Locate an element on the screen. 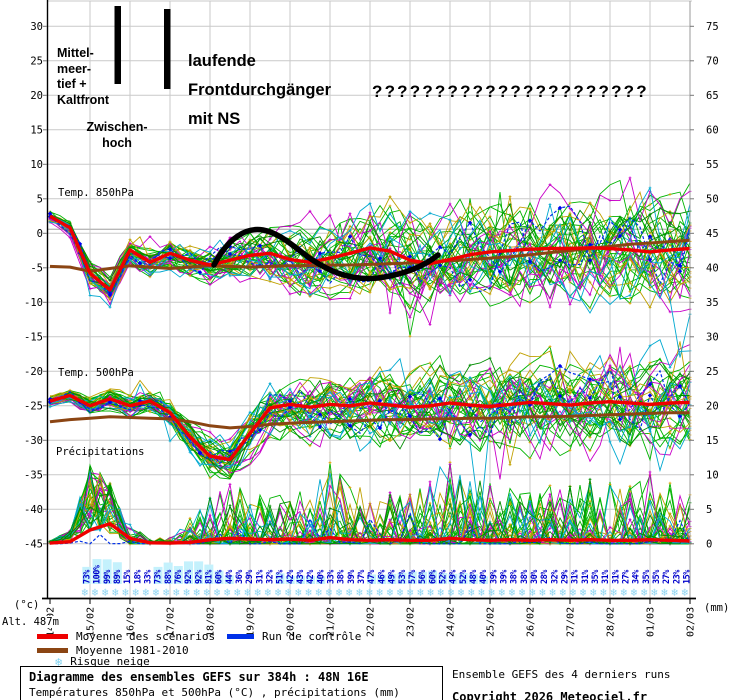  snow-risk-pct: 92% is located at coordinates (199, 576).